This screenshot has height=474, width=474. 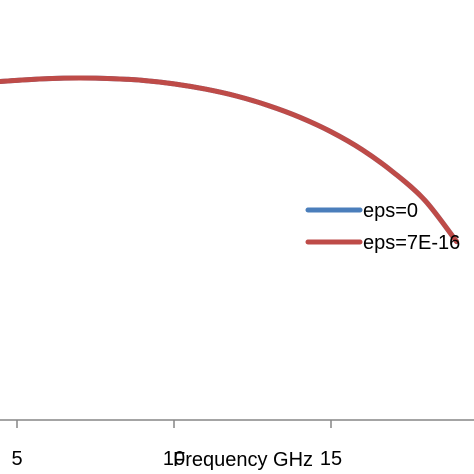 I want to click on x-tick-label: 5, so click(x=16, y=459).